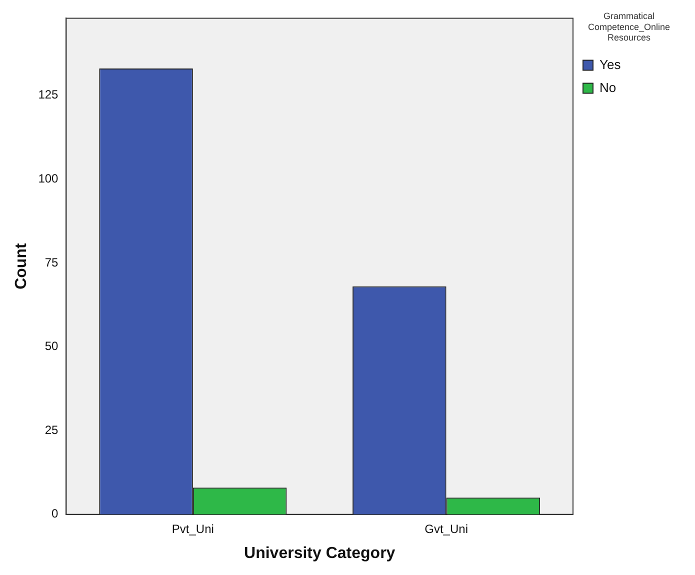 The height and width of the screenshot is (575, 695). I want to click on legend-title: Grammatical Competence_Online Resources, so click(629, 26).